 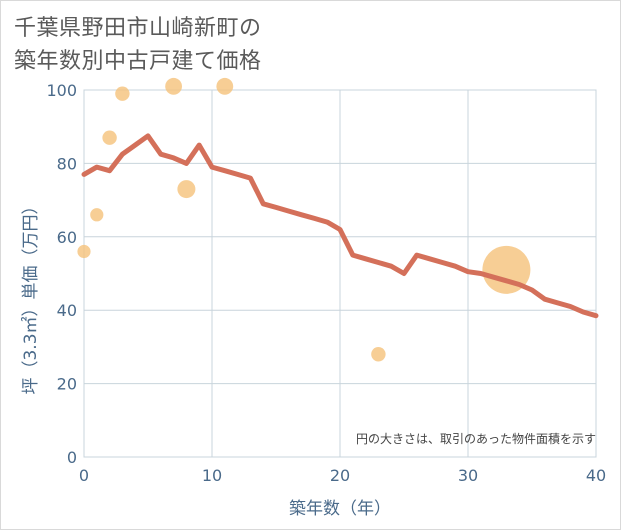 What do you see at coordinates (468, 475) in the screenshot?
I see `x-tick-label: 30` at bounding box center [468, 475].